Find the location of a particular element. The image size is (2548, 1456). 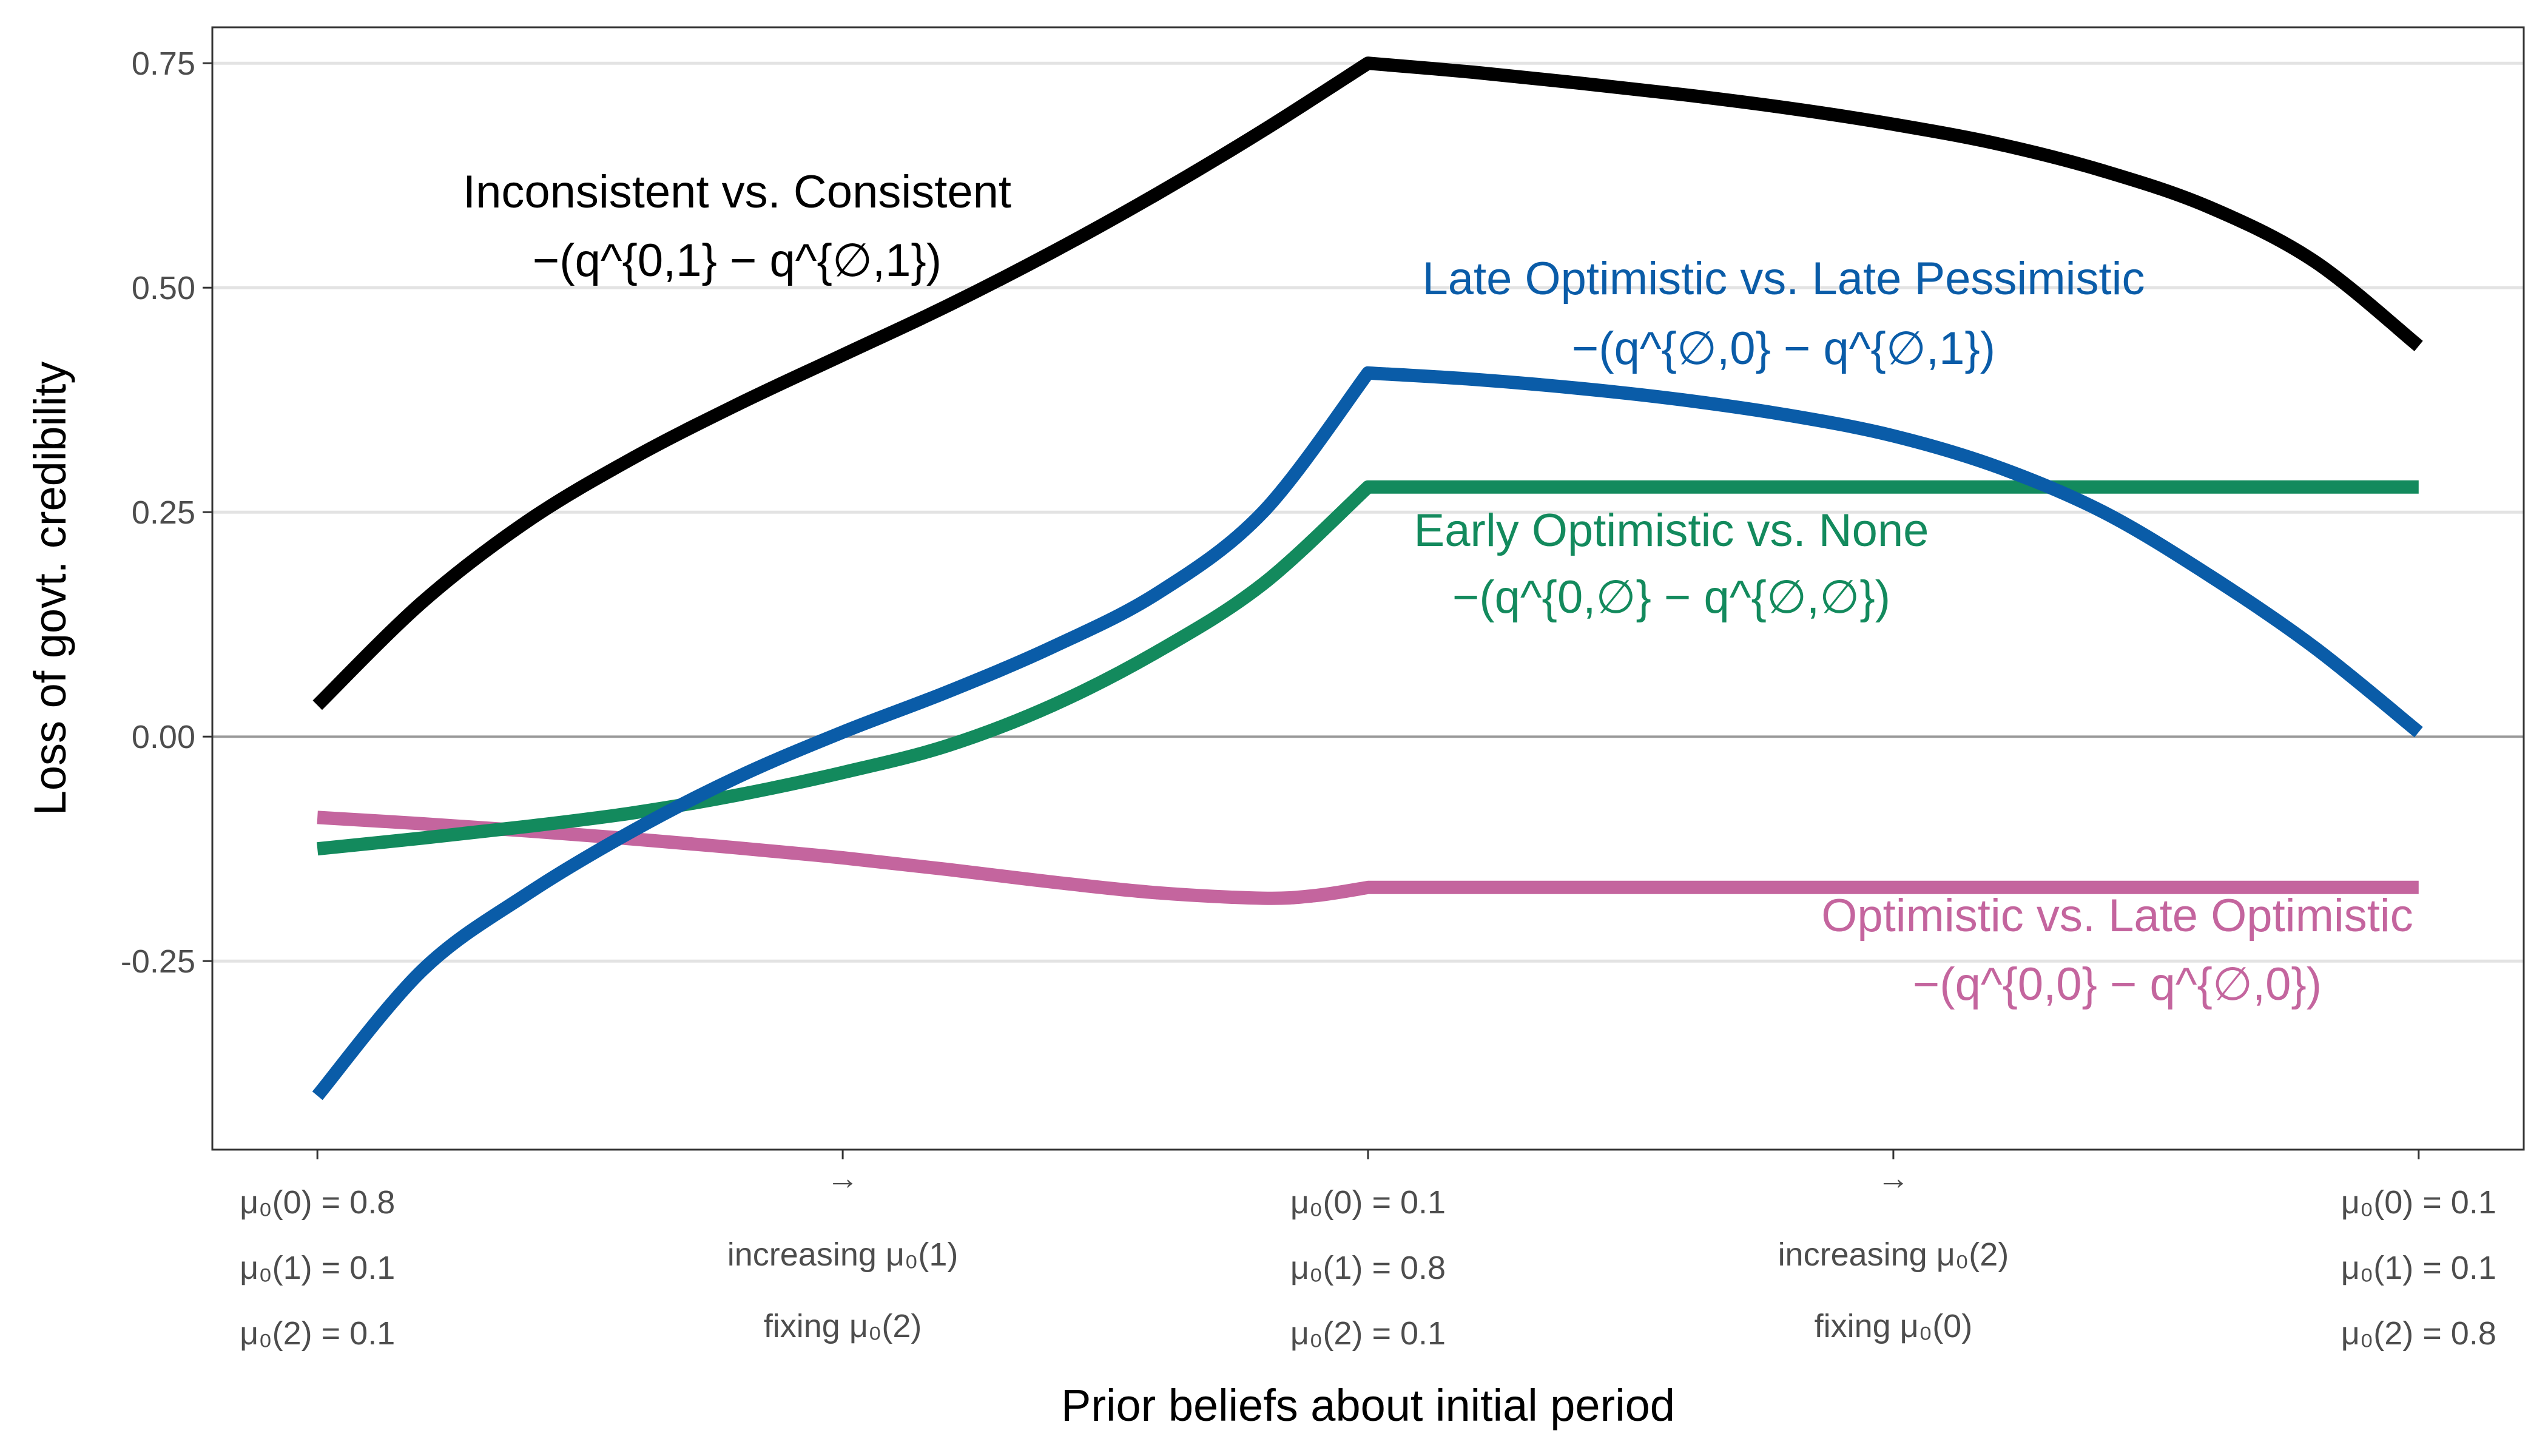

y-tick-label: 0.00 is located at coordinates (163, 737).